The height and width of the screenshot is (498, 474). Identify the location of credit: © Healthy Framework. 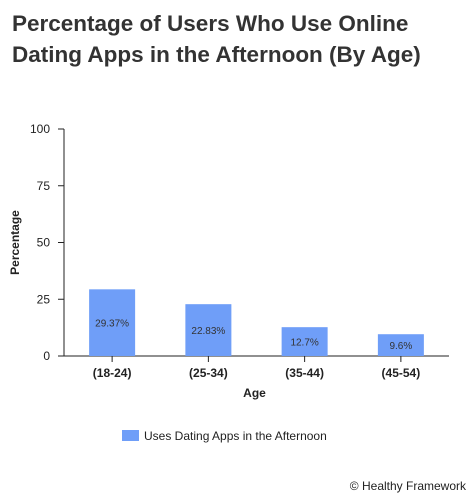
(407, 486).